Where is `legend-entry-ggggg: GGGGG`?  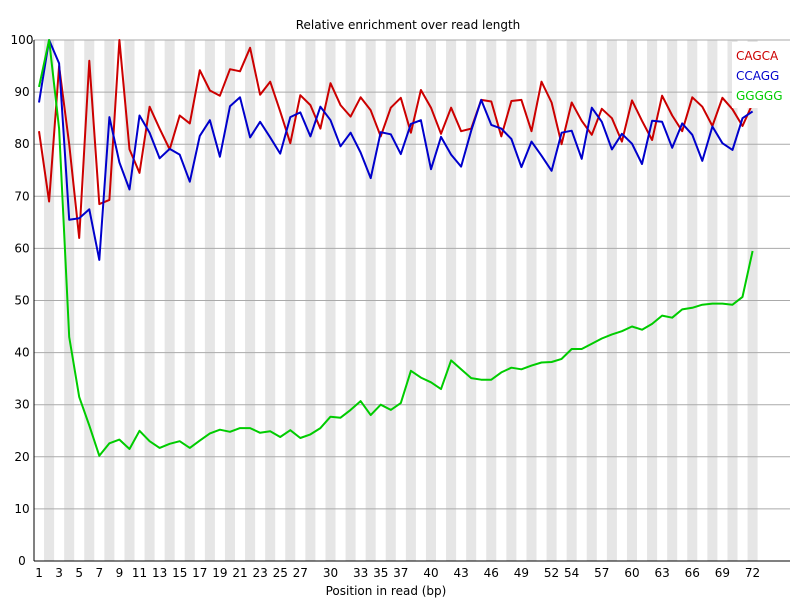 legend-entry-ggggg: GGGGG is located at coordinates (759, 96).